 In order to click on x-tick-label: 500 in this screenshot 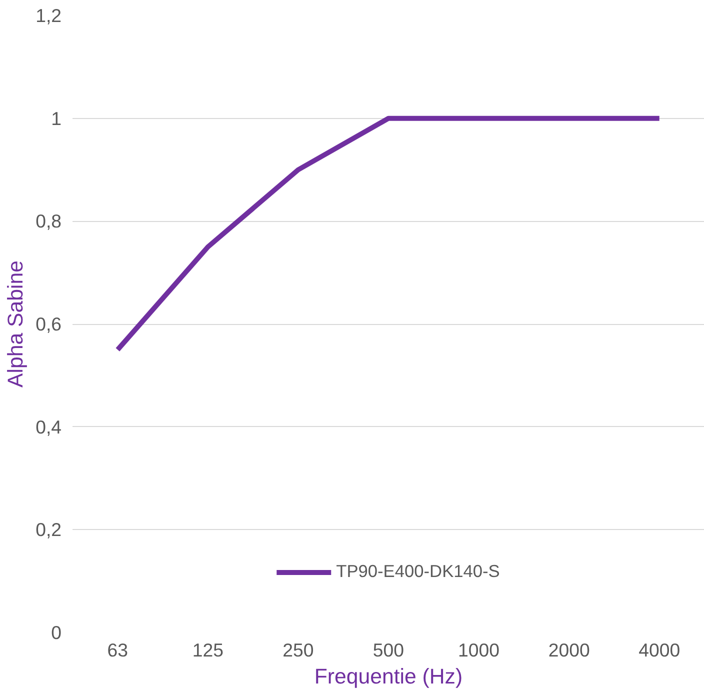, I will do `click(388, 650)`.